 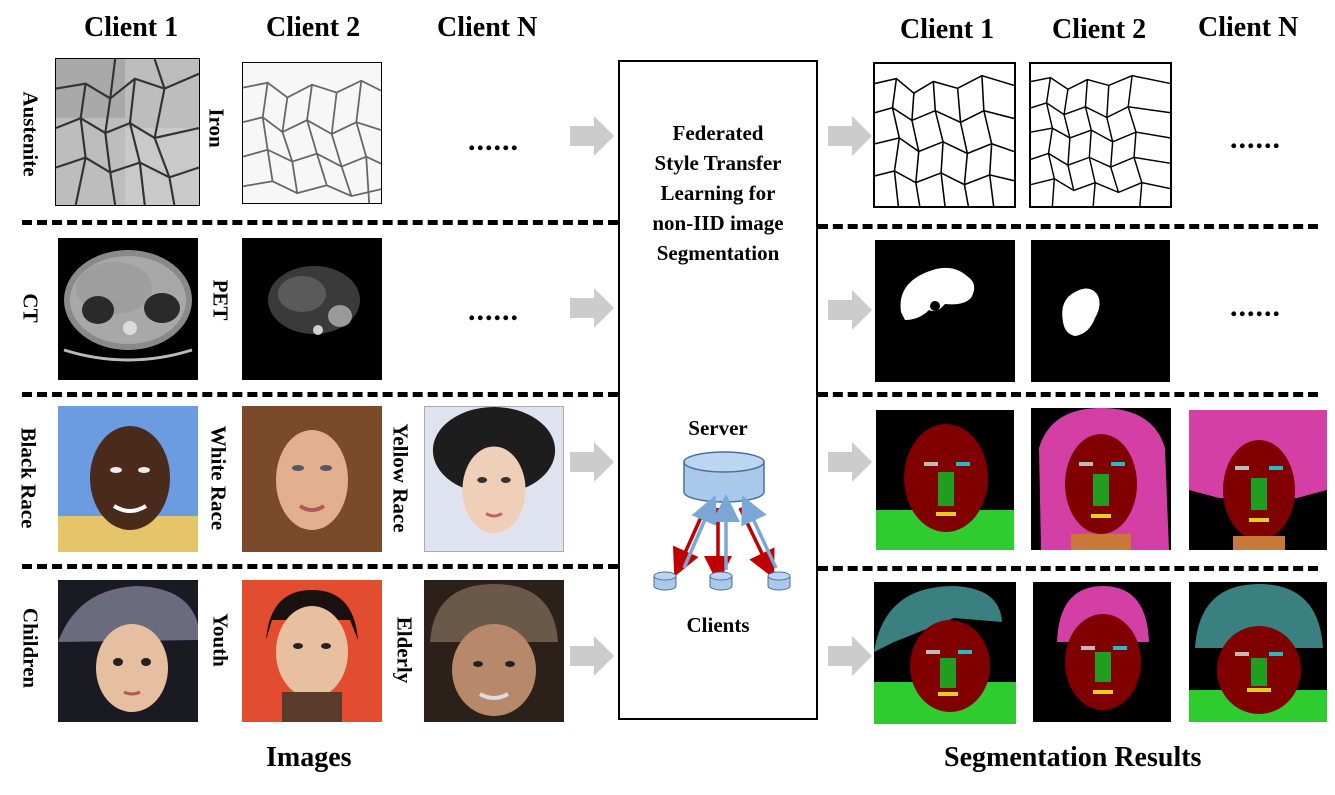 I want to click on server-label: Server, so click(x=718, y=428).